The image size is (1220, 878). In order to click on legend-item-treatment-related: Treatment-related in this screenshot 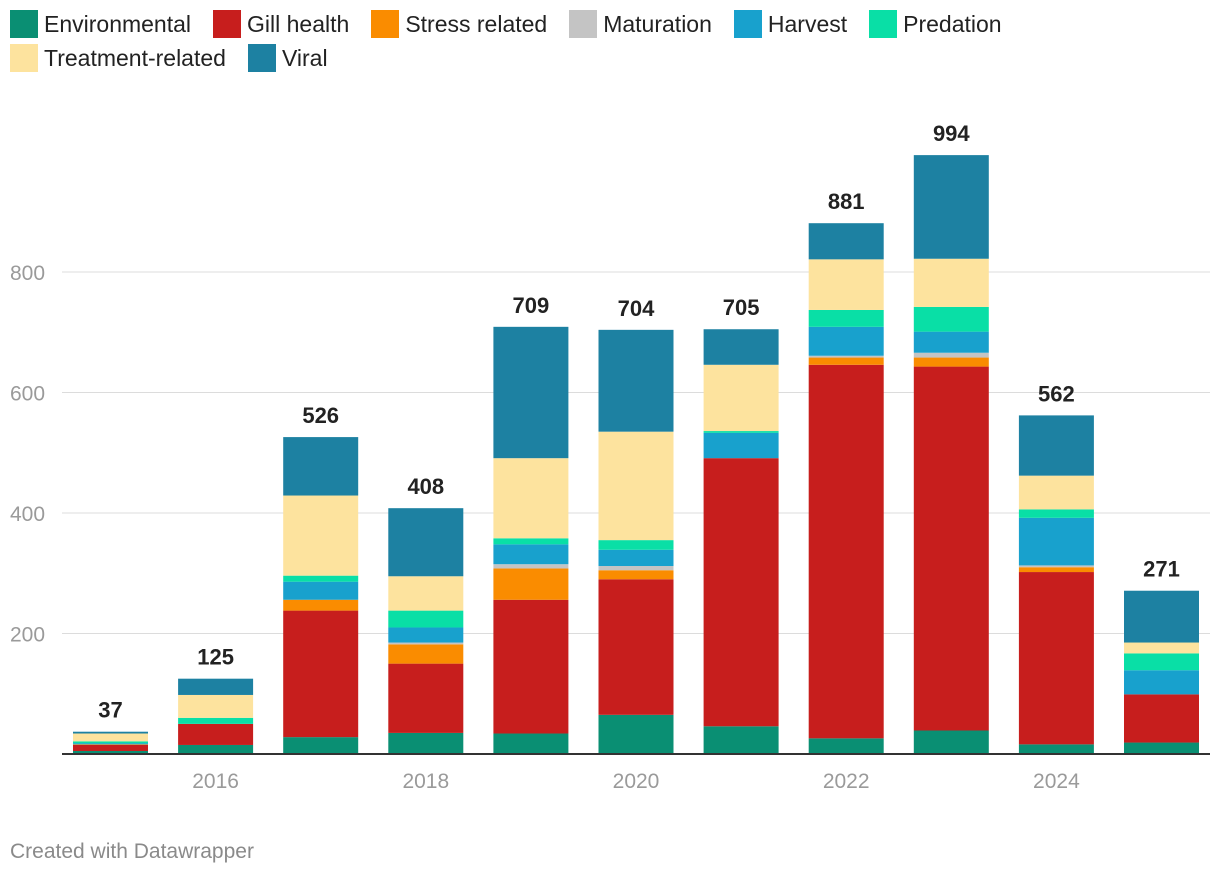, I will do `click(118, 58)`.